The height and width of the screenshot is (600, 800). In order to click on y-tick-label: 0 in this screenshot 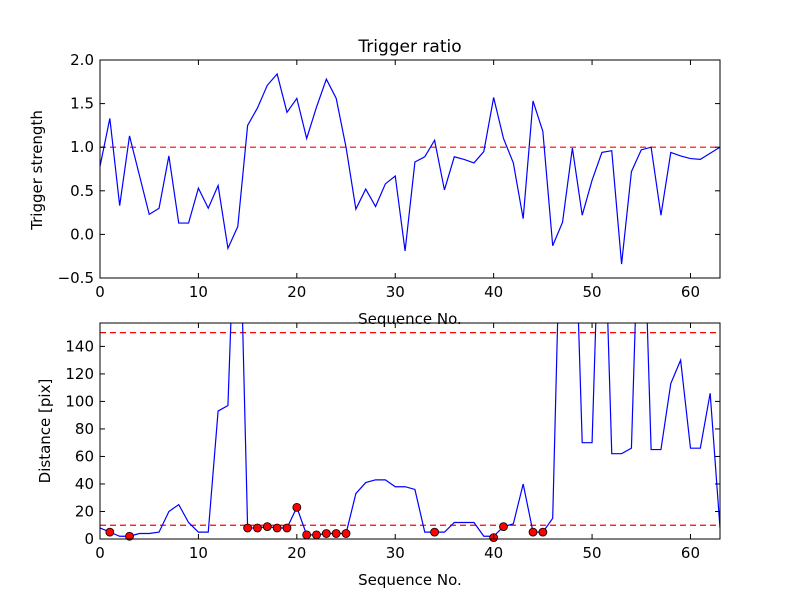, I will do `click(89, 539)`.